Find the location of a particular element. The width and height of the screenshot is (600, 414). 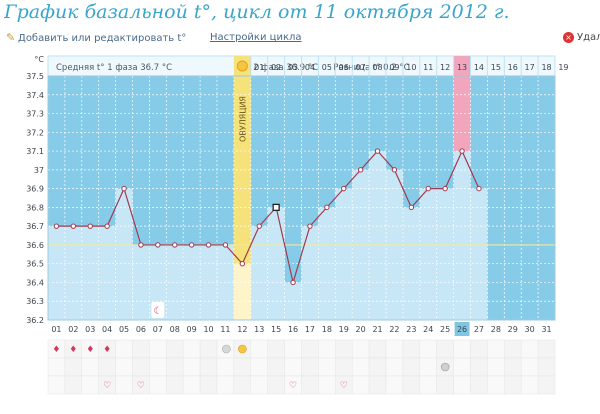

x-tick-label: 23 is located at coordinates (411, 329).